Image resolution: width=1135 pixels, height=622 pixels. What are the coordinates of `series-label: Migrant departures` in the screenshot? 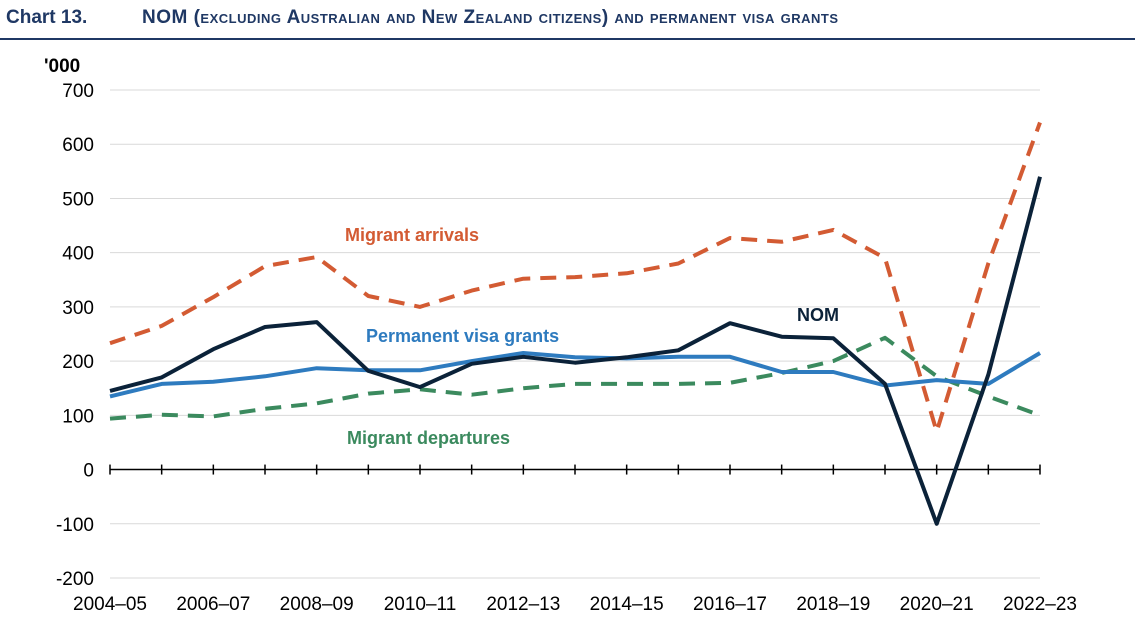 It's located at (428, 438).